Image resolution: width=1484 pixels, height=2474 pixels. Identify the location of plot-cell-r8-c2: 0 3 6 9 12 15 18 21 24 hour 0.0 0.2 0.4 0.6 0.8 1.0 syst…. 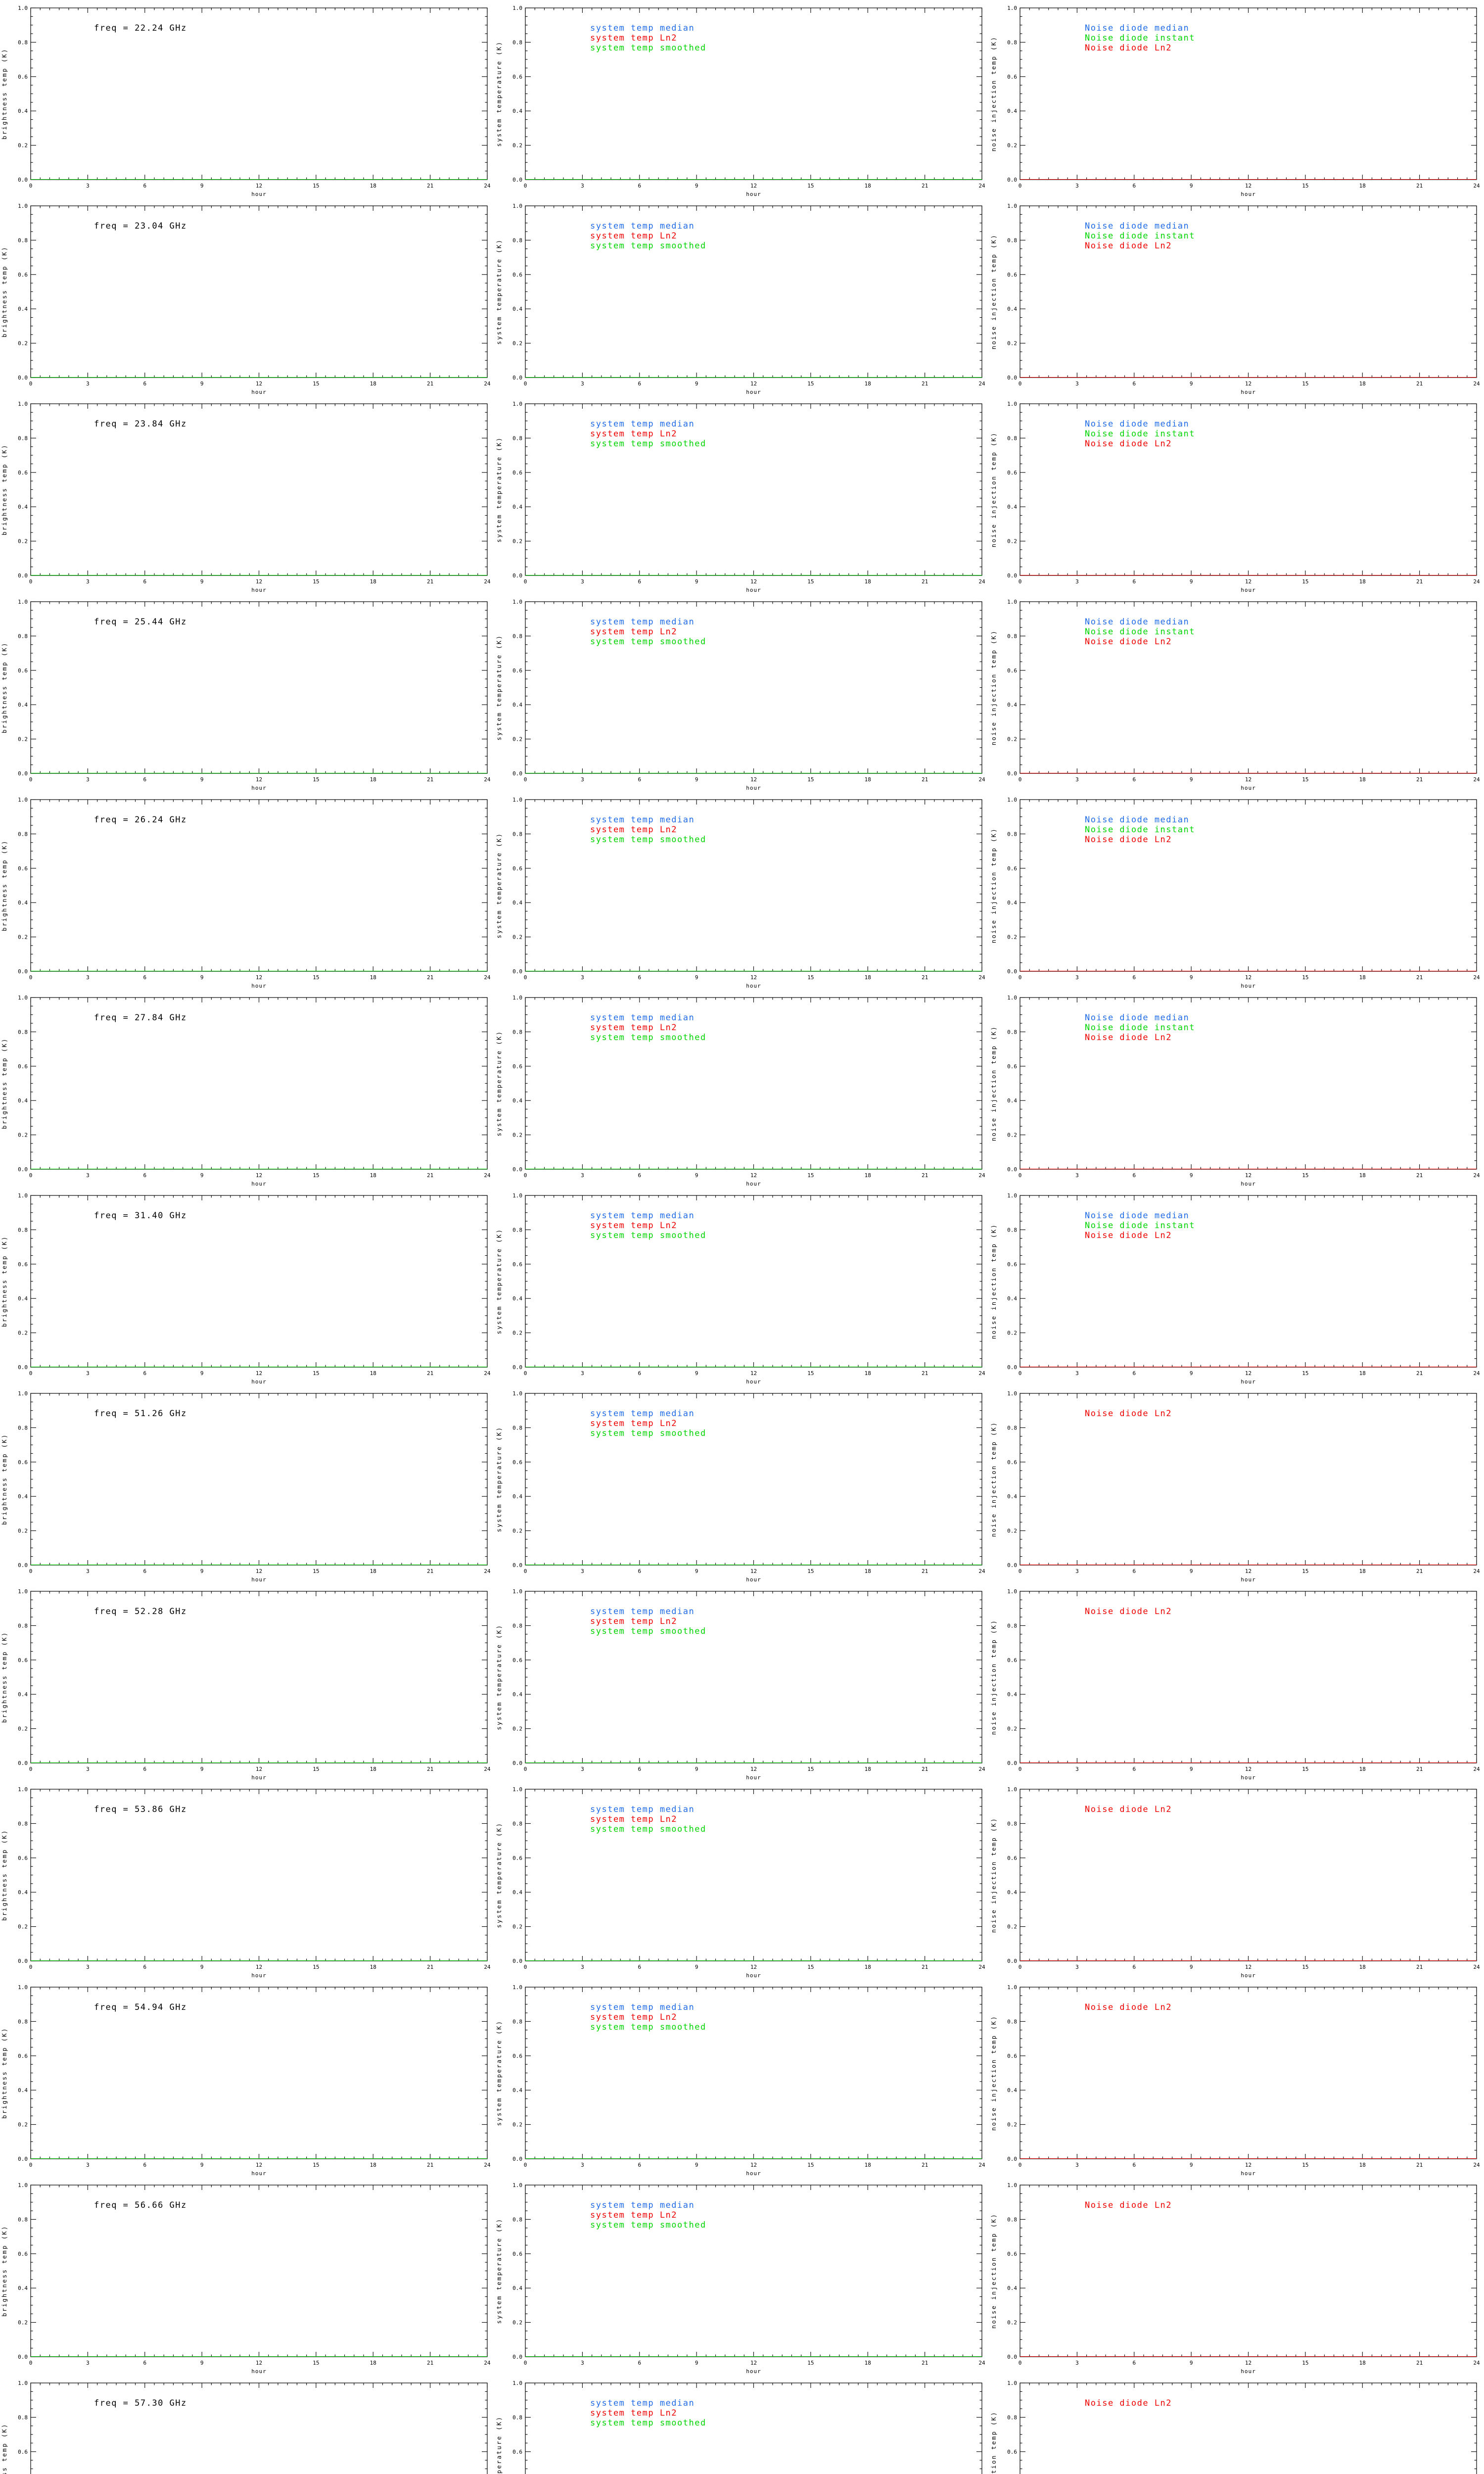
(742, 1484).